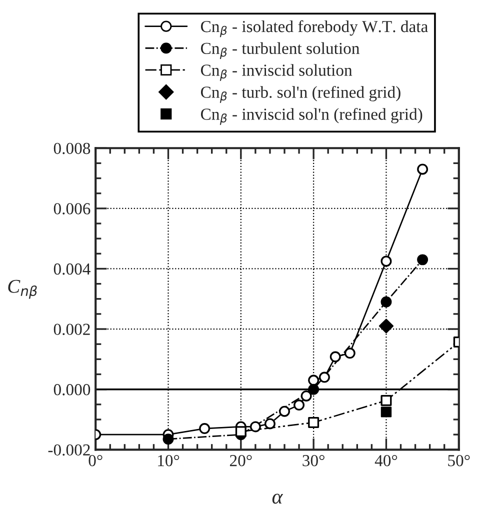 This screenshot has height=529, width=478. I want to click on y-tick-label: 0.000, so click(72, 390).